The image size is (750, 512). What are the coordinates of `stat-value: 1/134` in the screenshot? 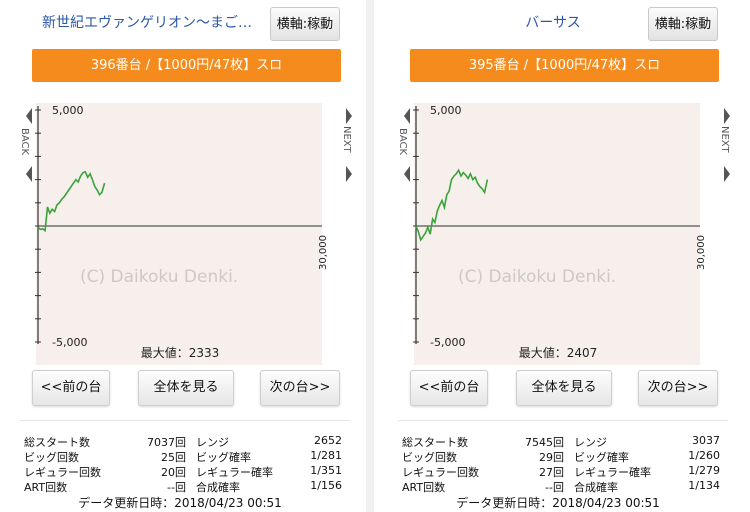 It's located at (704, 485).